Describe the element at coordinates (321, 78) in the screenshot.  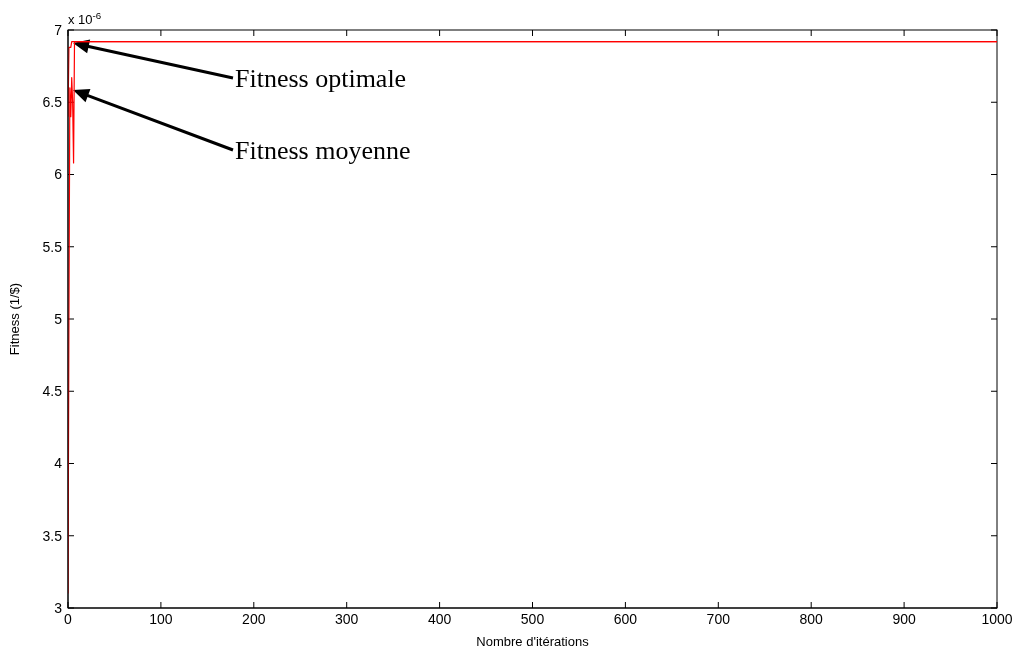
I see `annotation: Fitness optimale` at that location.